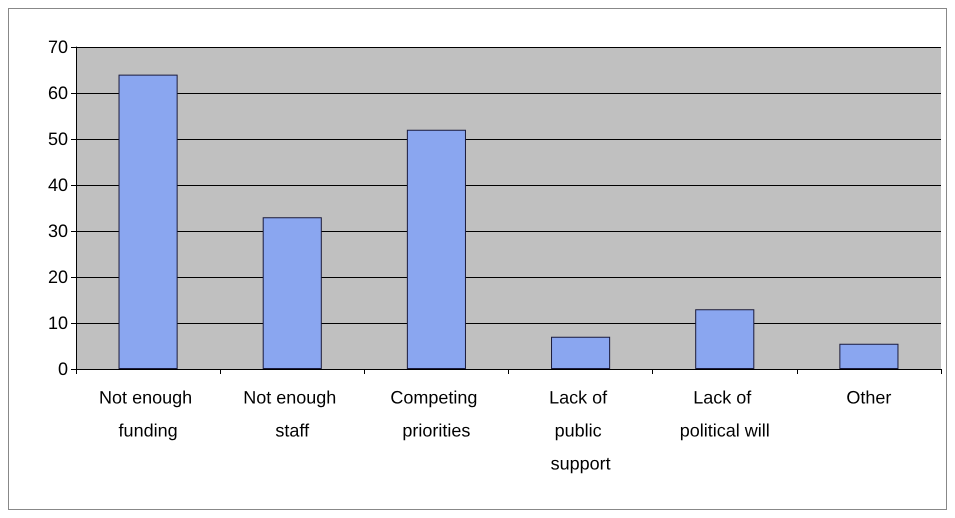 The width and height of the screenshot is (955, 518). Describe the element at coordinates (58, 93) in the screenshot. I see `y-tick-label: 60` at that location.